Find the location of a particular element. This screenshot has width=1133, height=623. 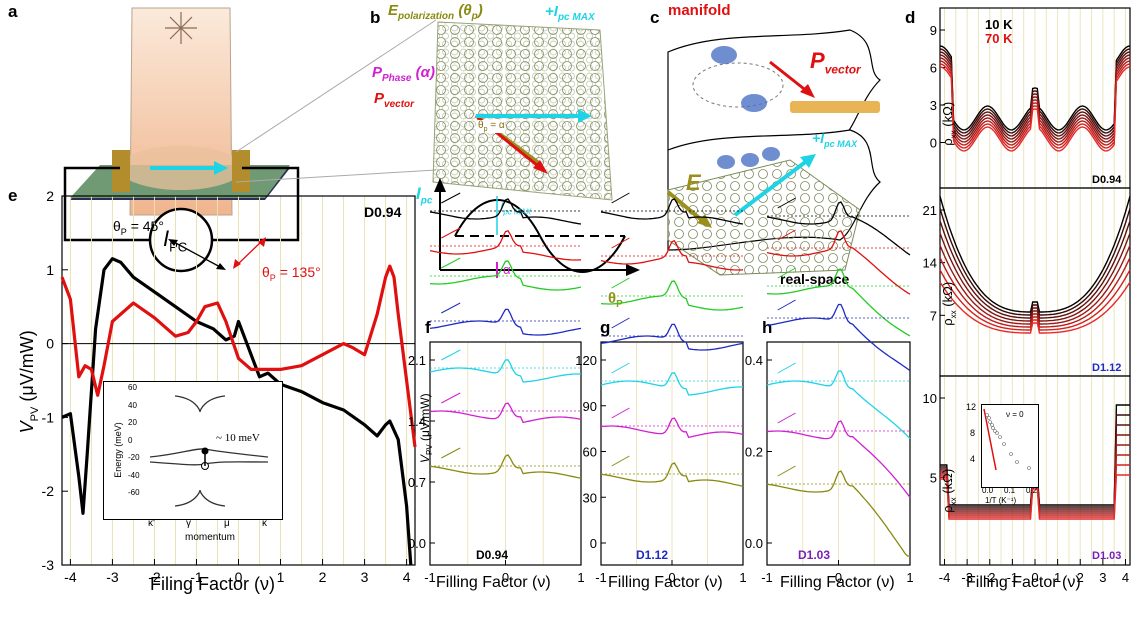

pvector-label-c: Pvector is located at coordinates (835, 62).